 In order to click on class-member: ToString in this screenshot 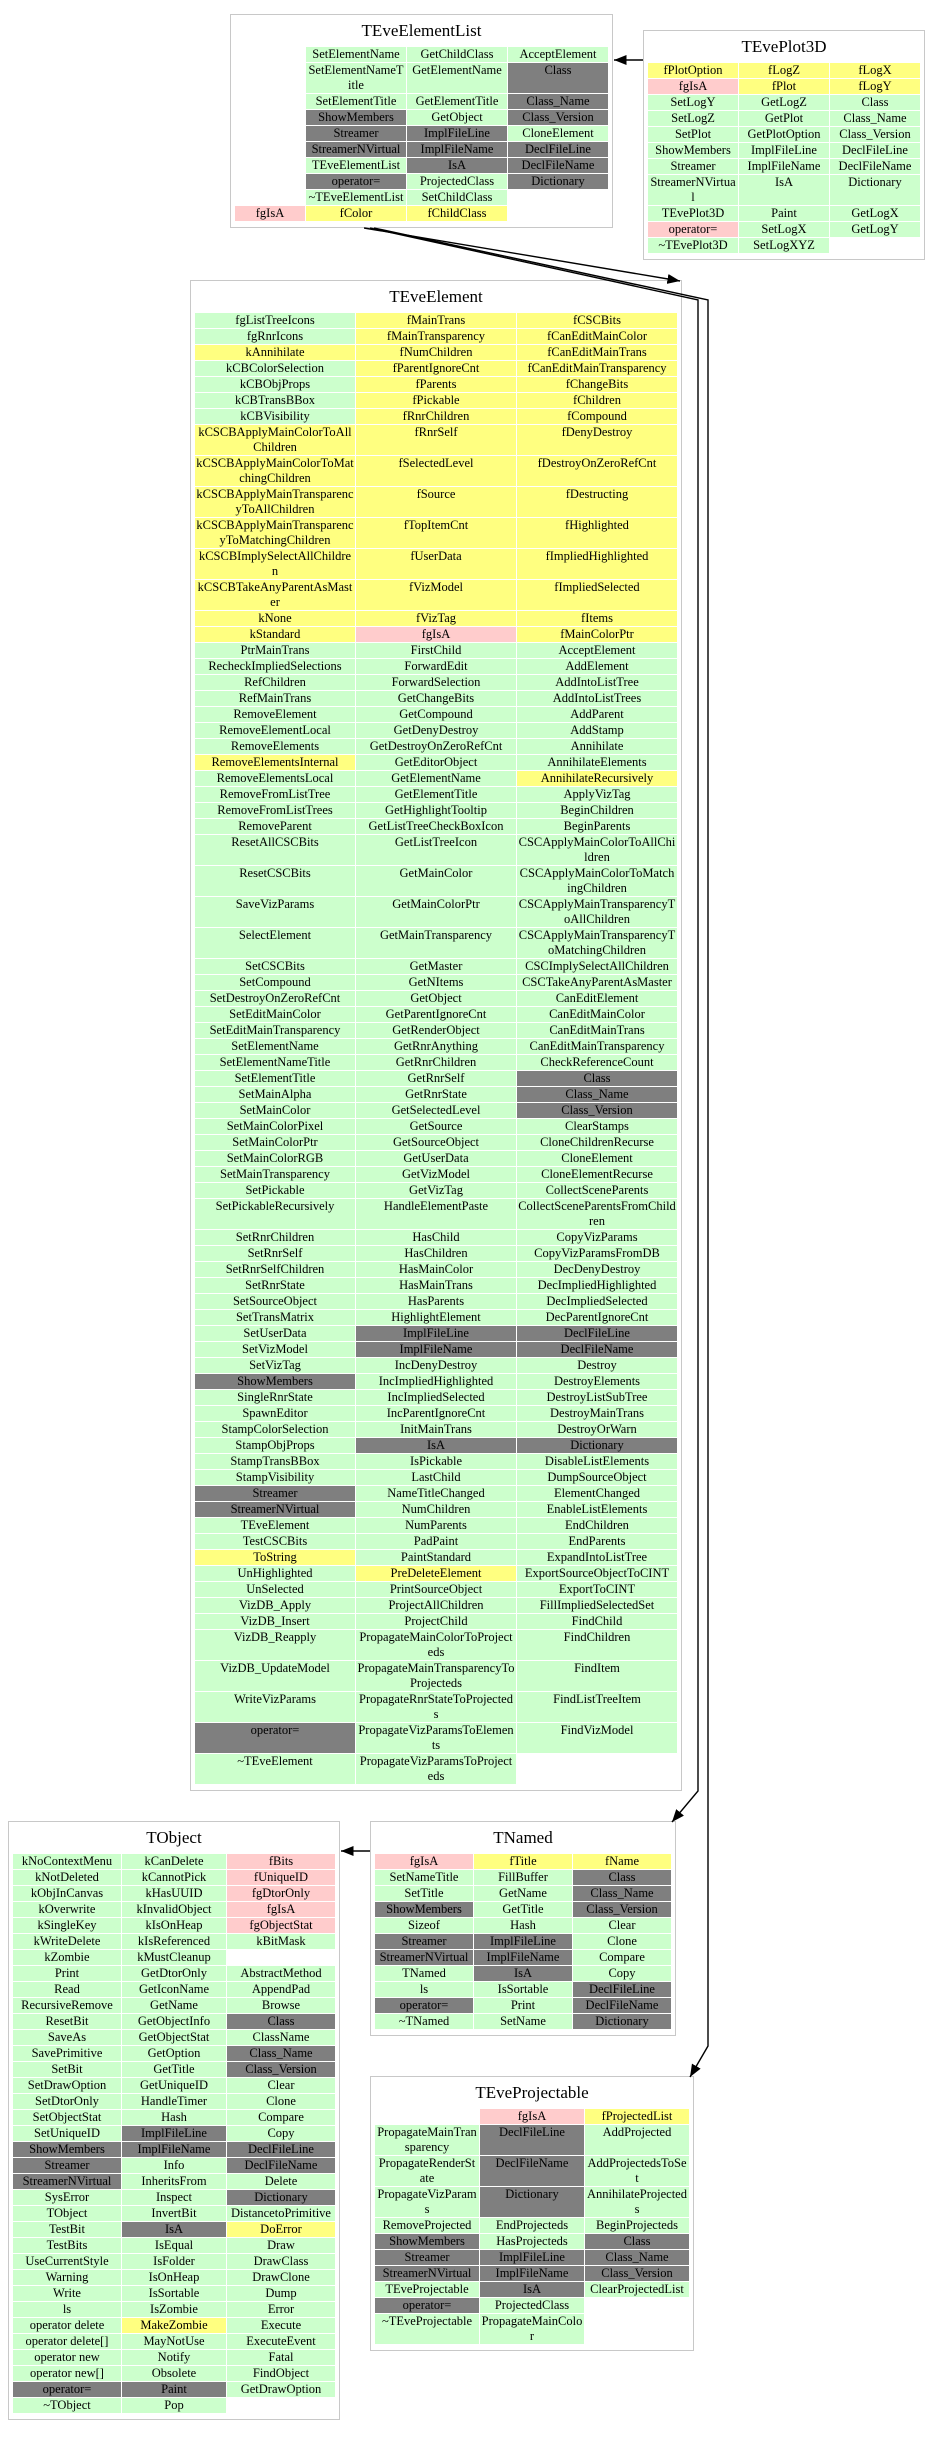, I will do `click(275, 1557)`.